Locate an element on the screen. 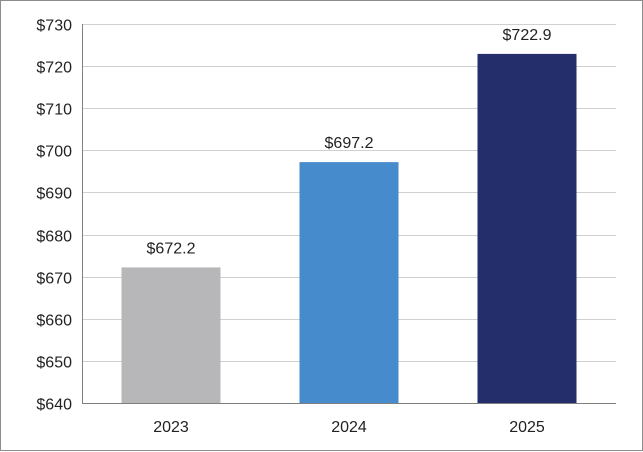  y-tick-label: $730 is located at coordinates (54, 26).